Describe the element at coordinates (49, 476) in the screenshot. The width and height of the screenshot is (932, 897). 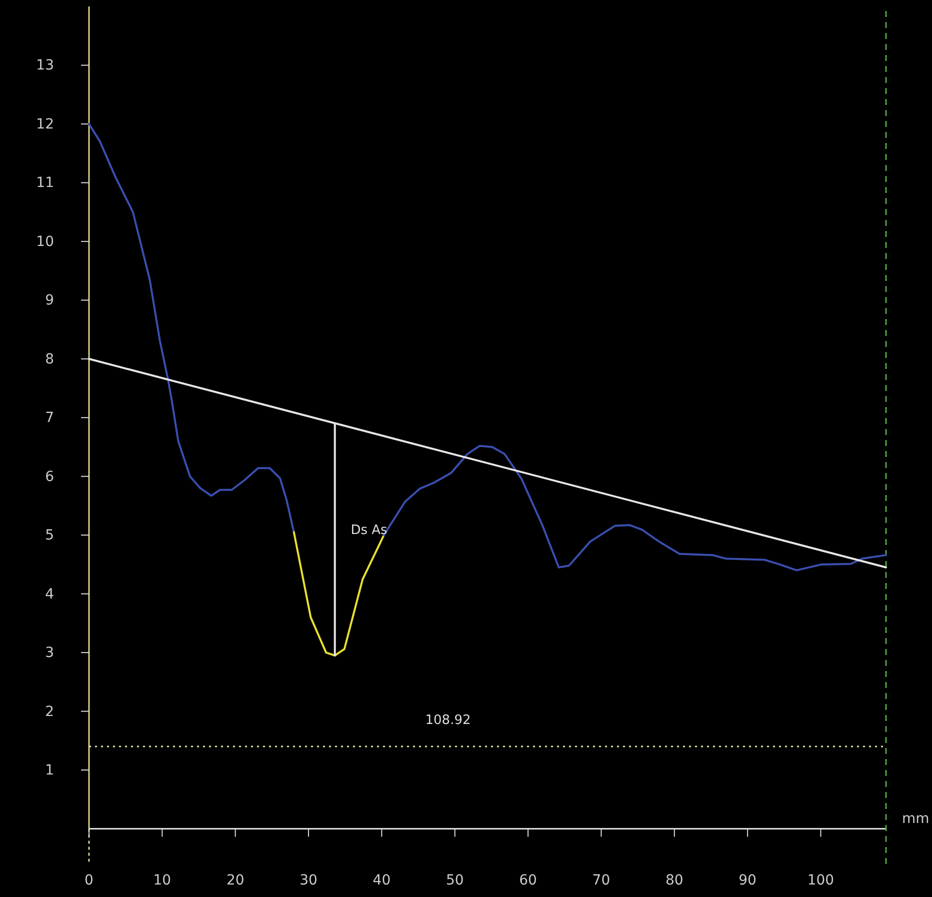
I see `y-tick-label: 6` at that location.